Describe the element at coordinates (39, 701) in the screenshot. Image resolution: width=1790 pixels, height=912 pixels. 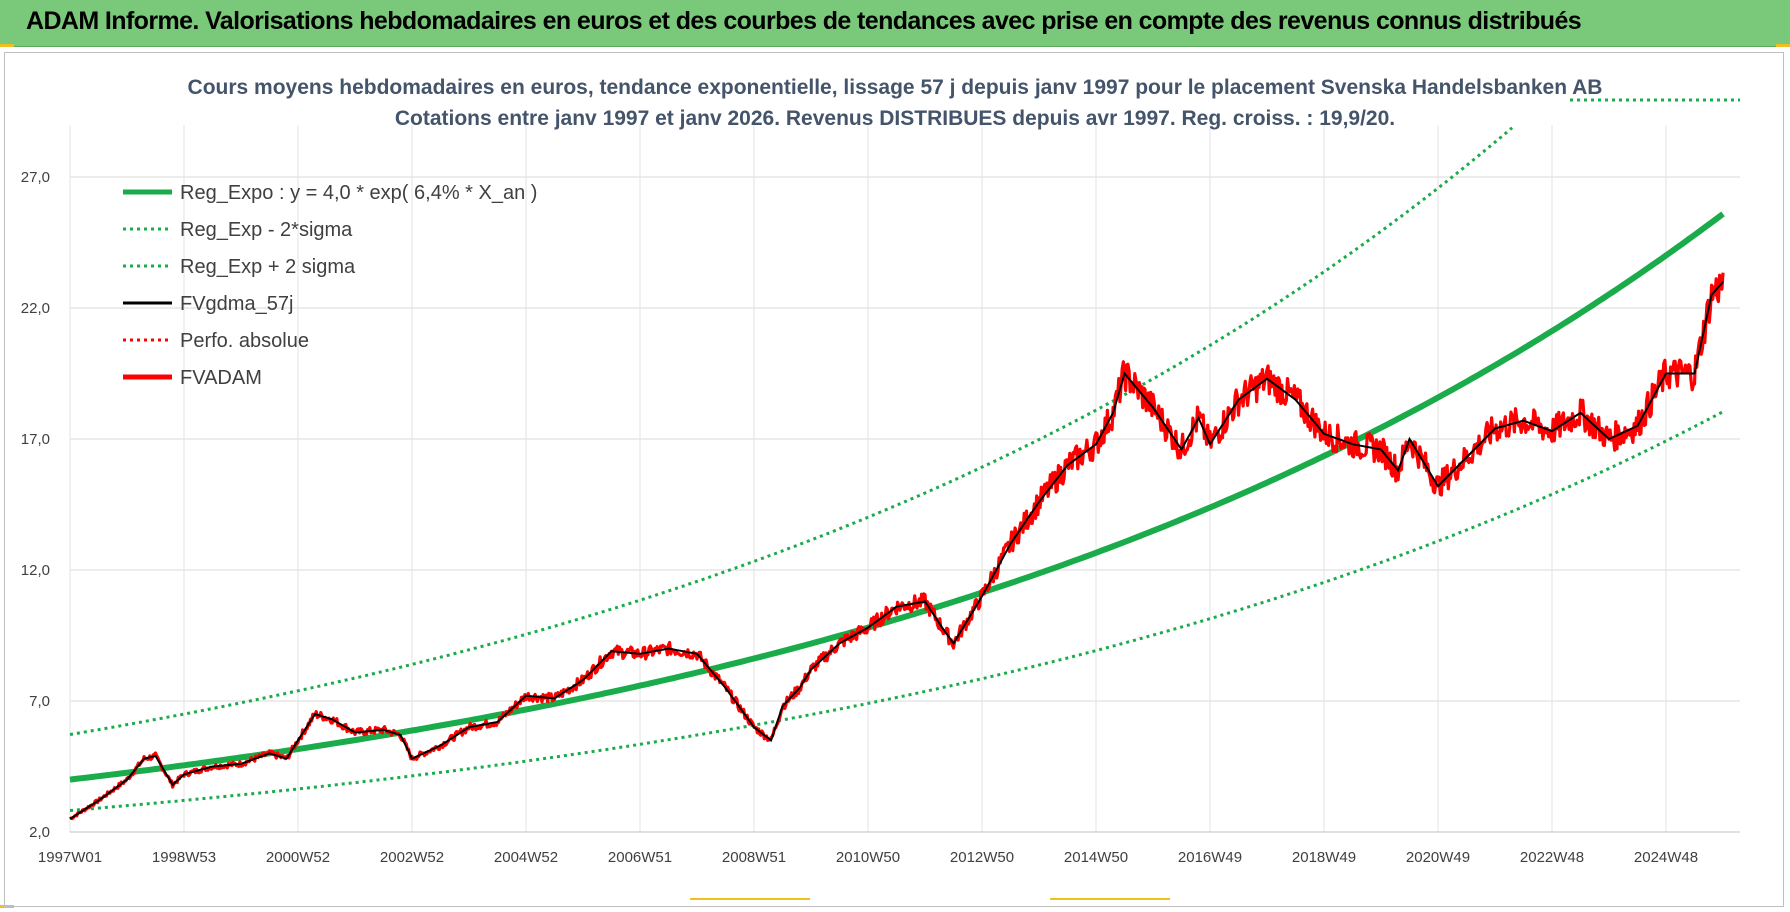
I see `y-tick-label: 7,0` at that location.